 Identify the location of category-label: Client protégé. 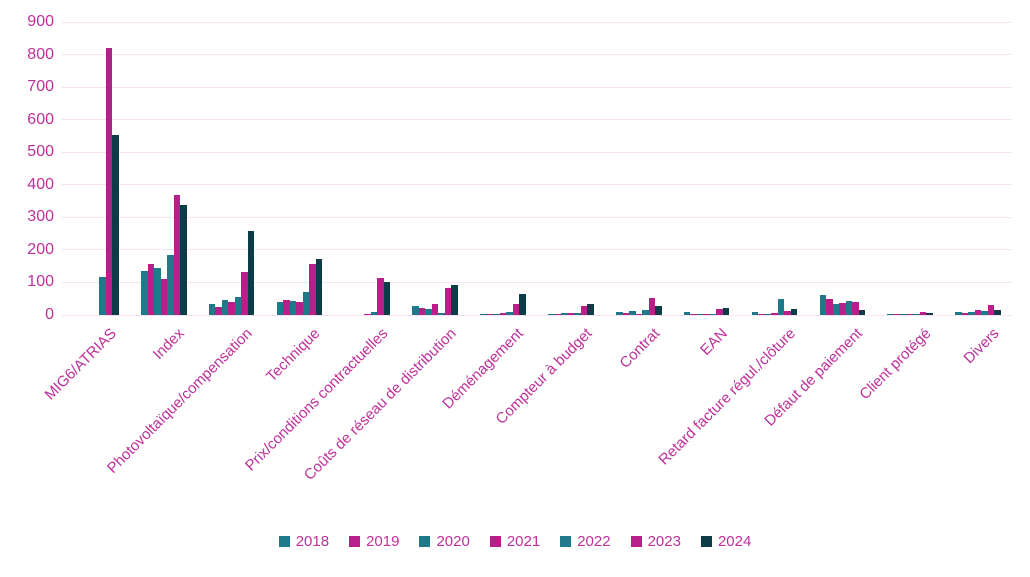
(895, 364).